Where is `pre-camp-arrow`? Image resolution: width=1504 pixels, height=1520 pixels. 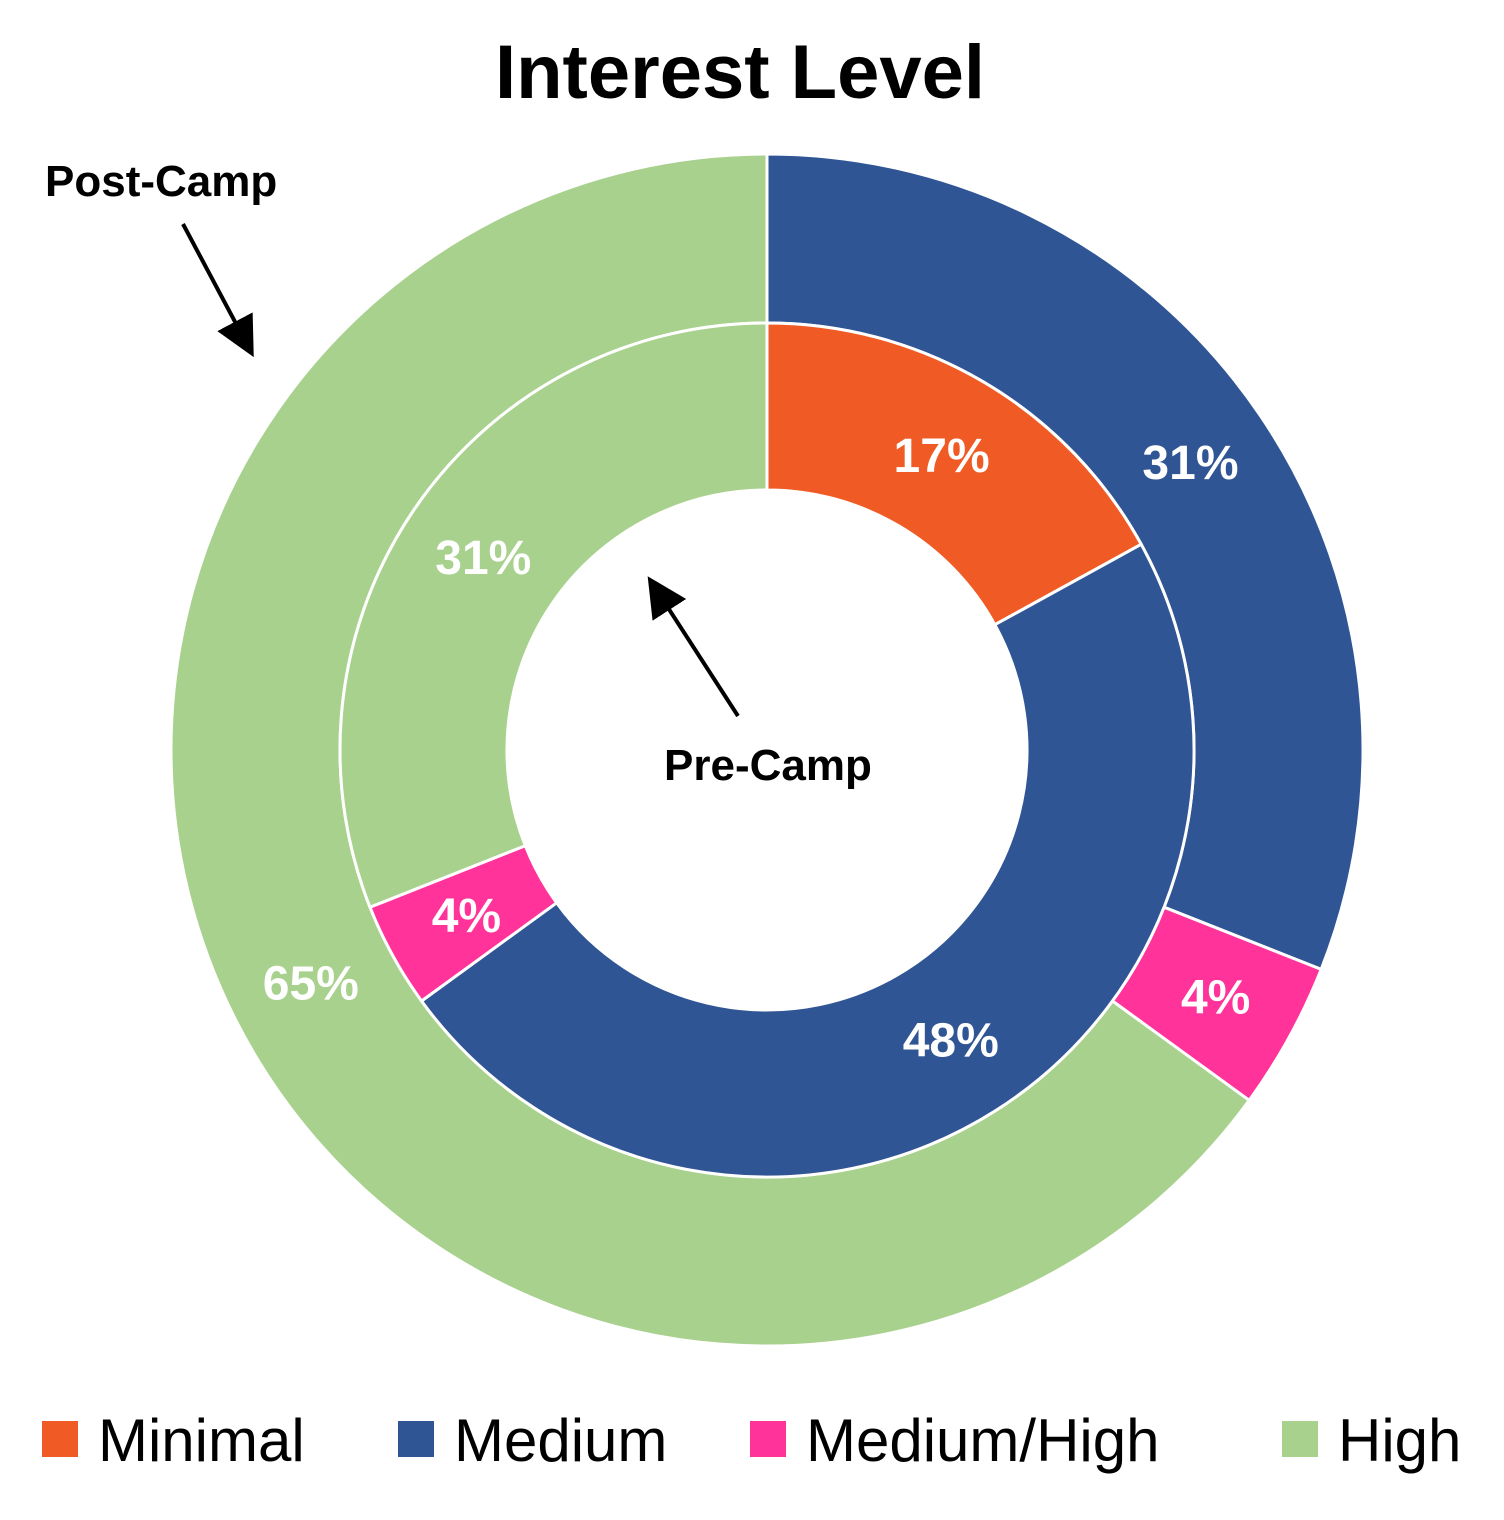
pre-camp-arrow is located at coordinates (693, 647).